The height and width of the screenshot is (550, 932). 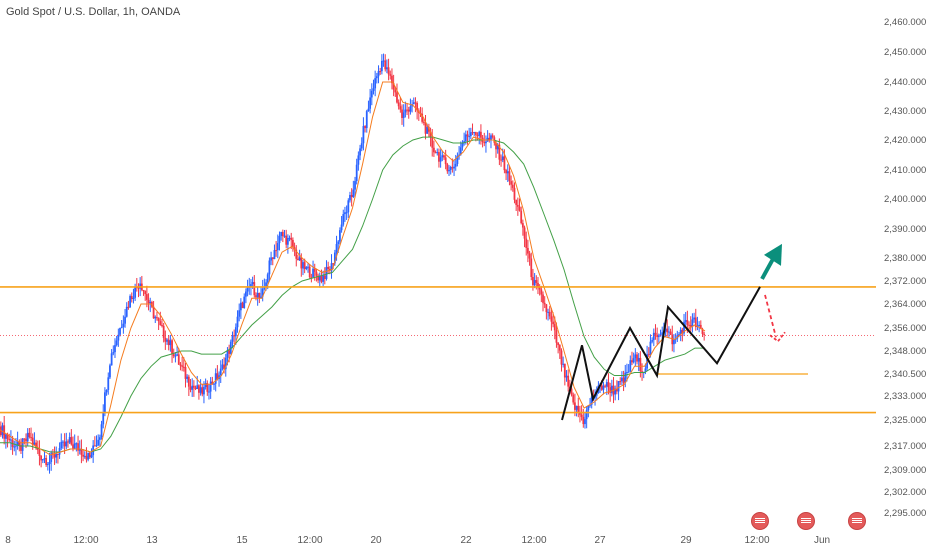 What do you see at coordinates (600, 540) in the screenshot?
I see `time-tick-label: 27` at bounding box center [600, 540].